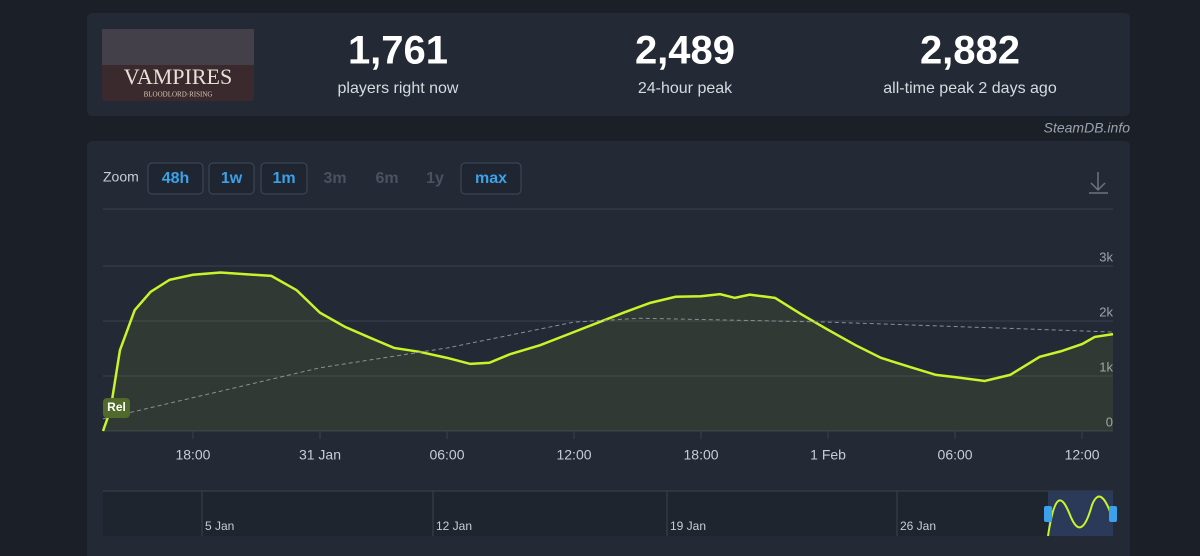  What do you see at coordinates (398, 88) in the screenshot?
I see `stat-label: players right now` at bounding box center [398, 88].